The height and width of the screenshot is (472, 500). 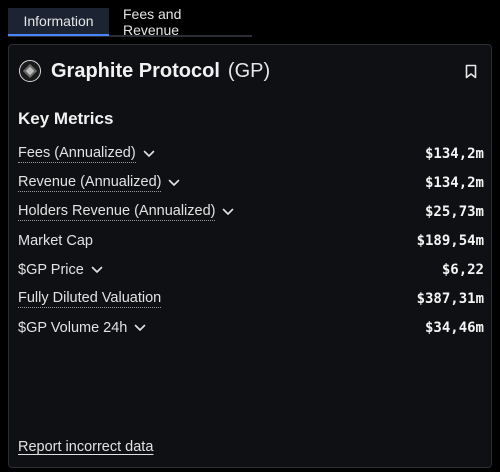 What do you see at coordinates (90, 182) in the screenshot?
I see `metric-label-revenue-annualized: Revenue (Annualized)` at bounding box center [90, 182].